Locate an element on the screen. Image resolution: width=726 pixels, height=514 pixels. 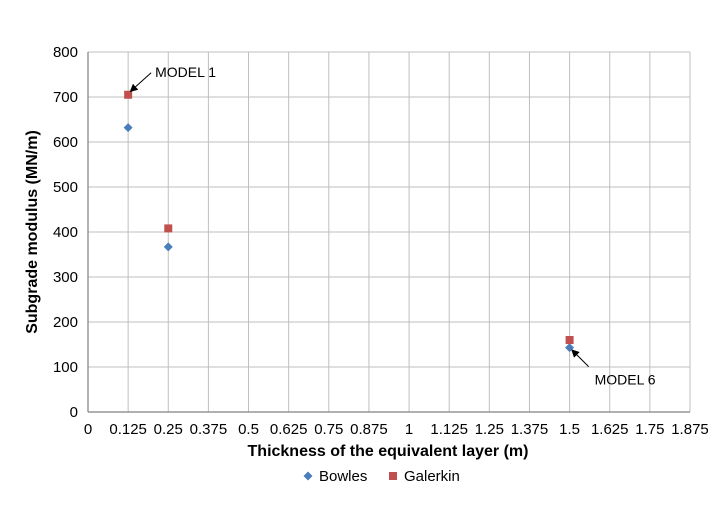
y-axis-title: Subgrade modulus (MN/m) is located at coordinates (32, 232).